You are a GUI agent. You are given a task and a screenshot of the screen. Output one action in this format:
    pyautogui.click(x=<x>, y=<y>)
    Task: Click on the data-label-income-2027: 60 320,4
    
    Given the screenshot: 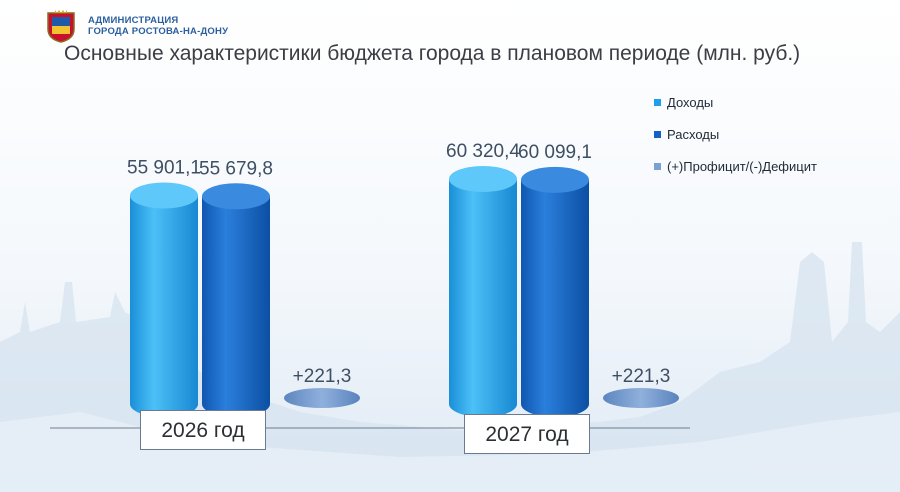 What is the action you would take?
    pyautogui.click(x=483, y=151)
    